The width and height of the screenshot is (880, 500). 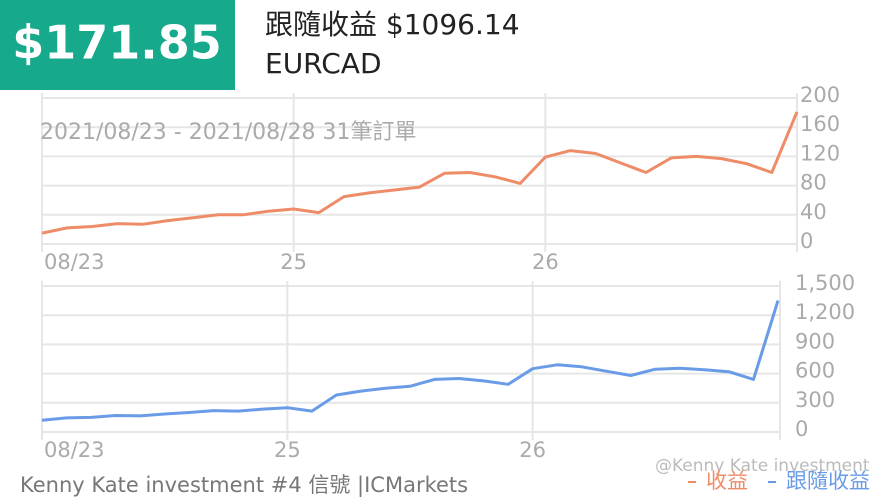 What do you see at coordinates (820, 153) in the screenshot?
I see `y-tick-label: 120` at bounding box center [820, 153].